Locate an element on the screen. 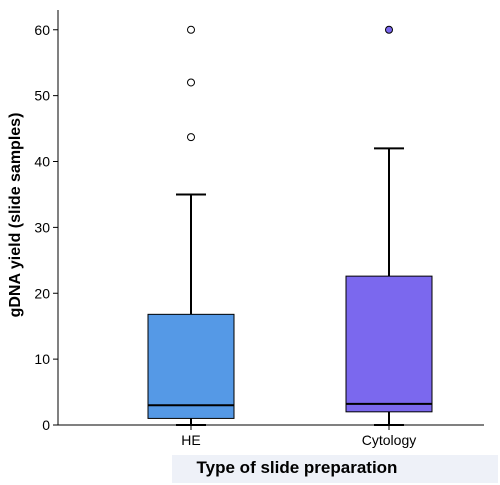 The image size is (500, 485). x-tick-label: HE is located at coordinates (190, 440).